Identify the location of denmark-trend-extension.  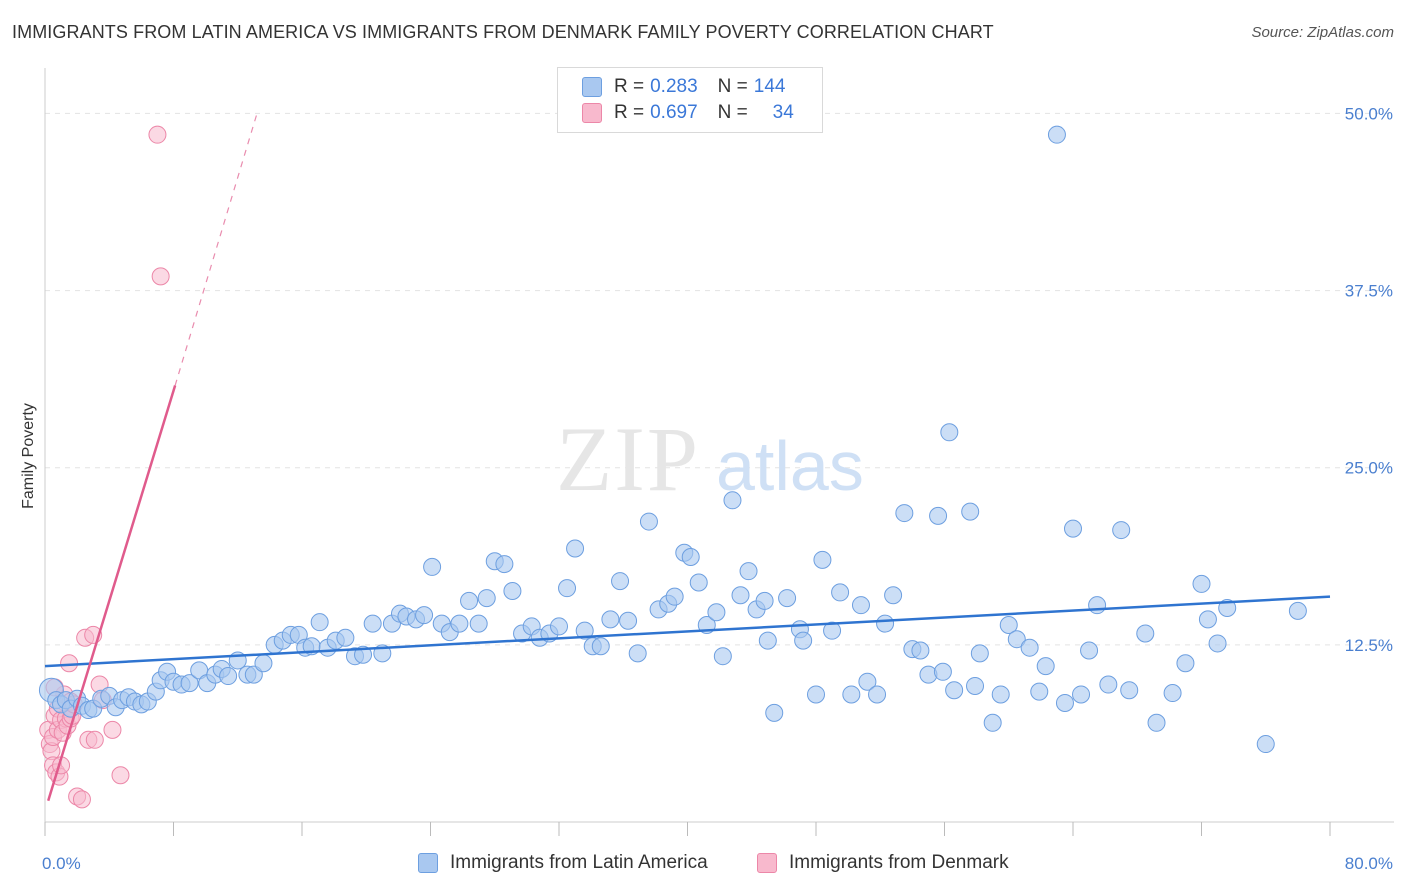
(216, 249).